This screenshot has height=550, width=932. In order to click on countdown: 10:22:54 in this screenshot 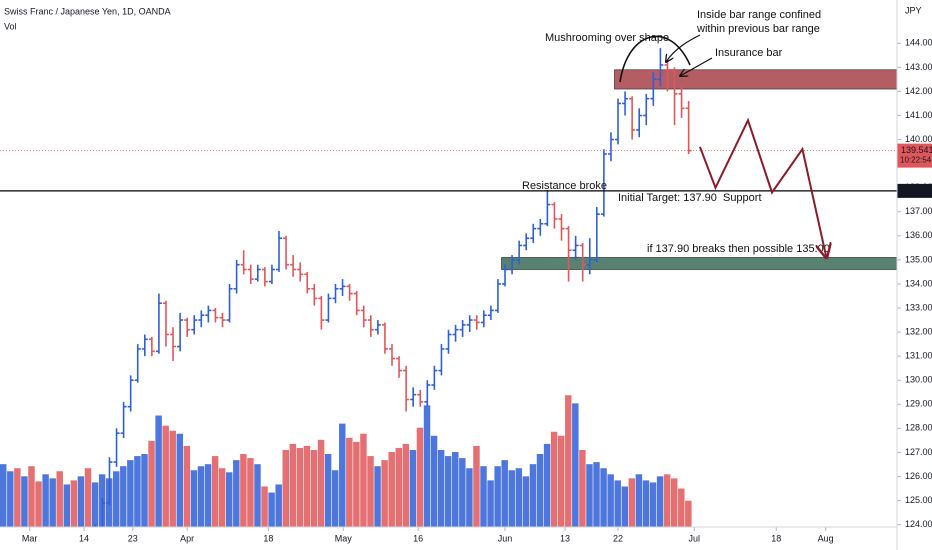, I will do `click(916, 160)`.